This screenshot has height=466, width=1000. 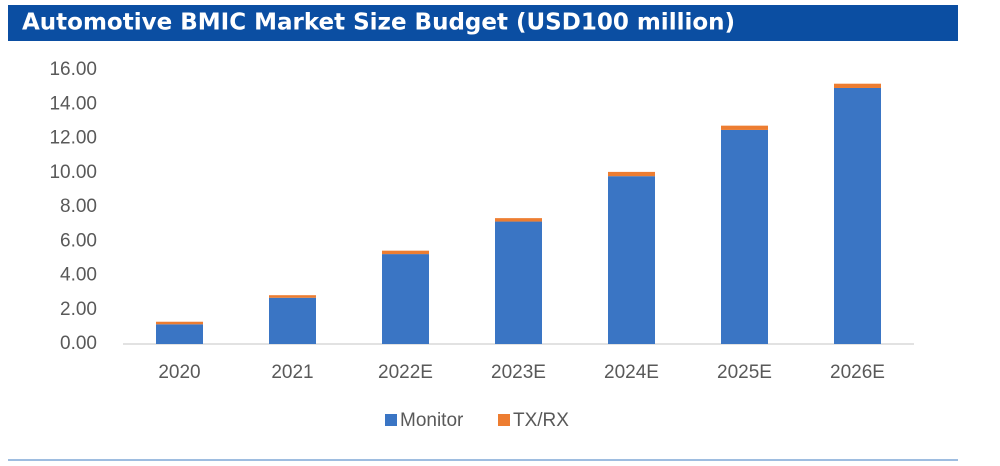 What do you see at coordinates (73, 69) in the screenshot?
I see `y-tick-label: 16.00` at bounding box center [73, 69].